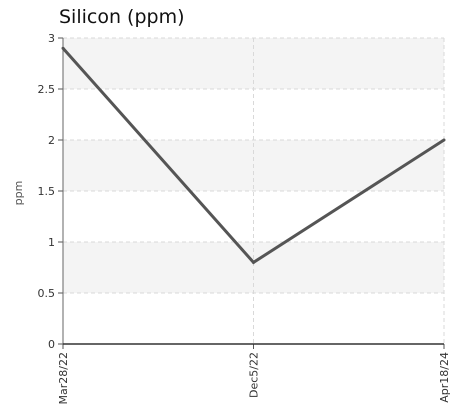 Image resolution: width=466 pixels, height=406 pixels. Describe the element at coordinates (47, 191) in the screenshot. I see `y-tick-label: 1.5` at that location.